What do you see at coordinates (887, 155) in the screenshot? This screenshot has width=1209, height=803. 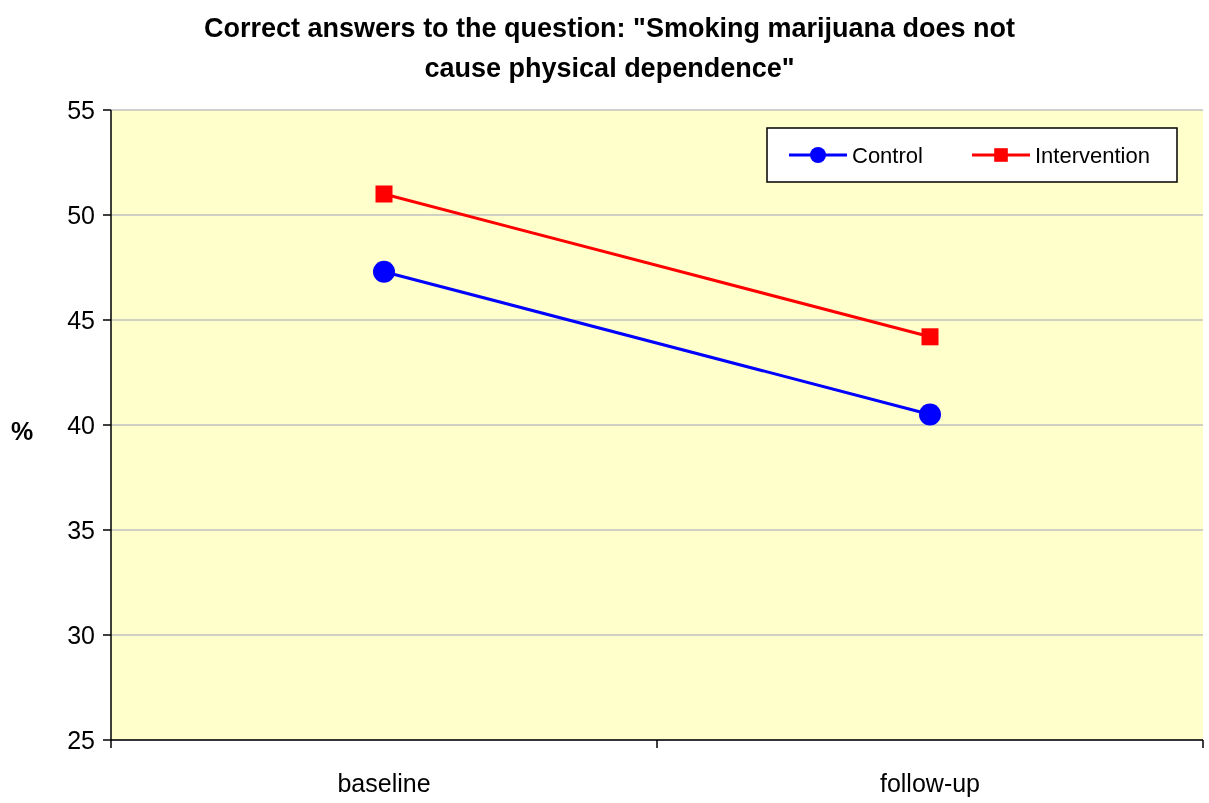 I see `legend-label: Control` at bounding box center [887, 155].